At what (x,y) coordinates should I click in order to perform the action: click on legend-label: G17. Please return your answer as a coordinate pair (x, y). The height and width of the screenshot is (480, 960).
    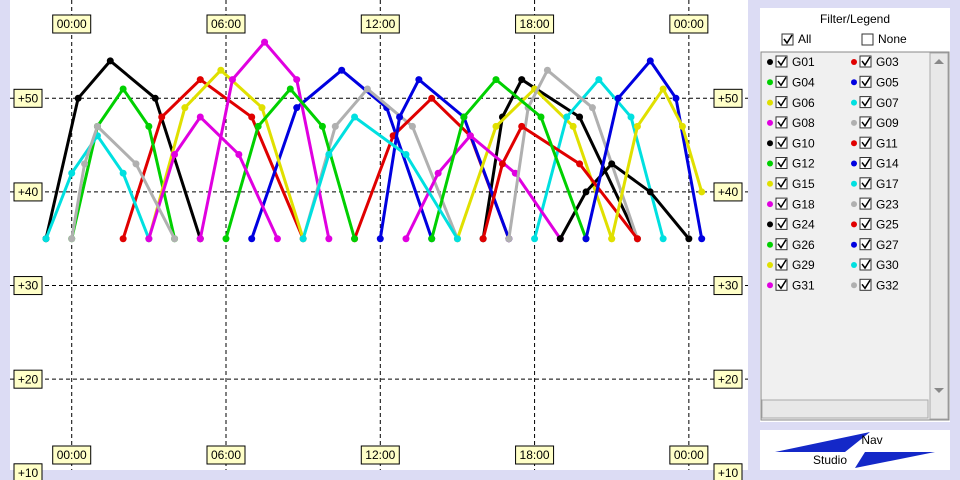
    Looking at the image, I should click on (887, 184).